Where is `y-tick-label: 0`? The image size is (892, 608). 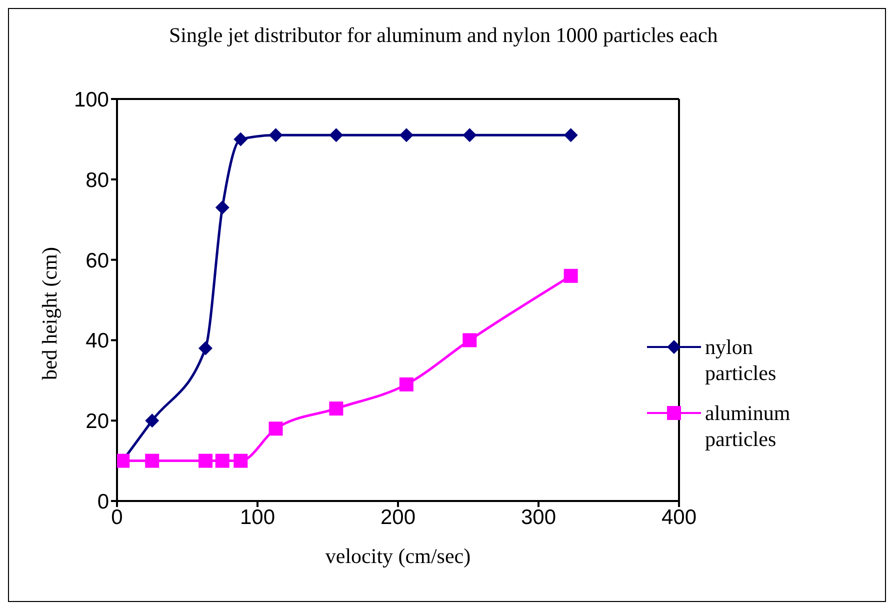 y-tick-label: 0 is located at coordinates (103, 502).